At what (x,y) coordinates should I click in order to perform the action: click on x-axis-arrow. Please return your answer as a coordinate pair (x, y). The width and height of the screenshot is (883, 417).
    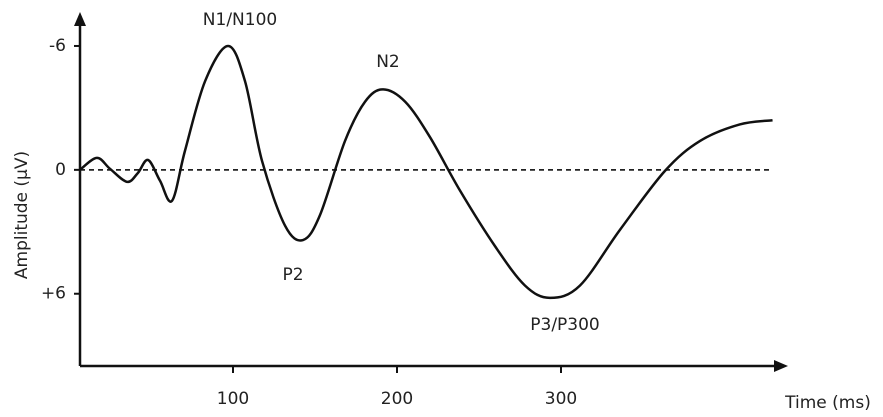
    Looking at the image, I should click on (781, 366).